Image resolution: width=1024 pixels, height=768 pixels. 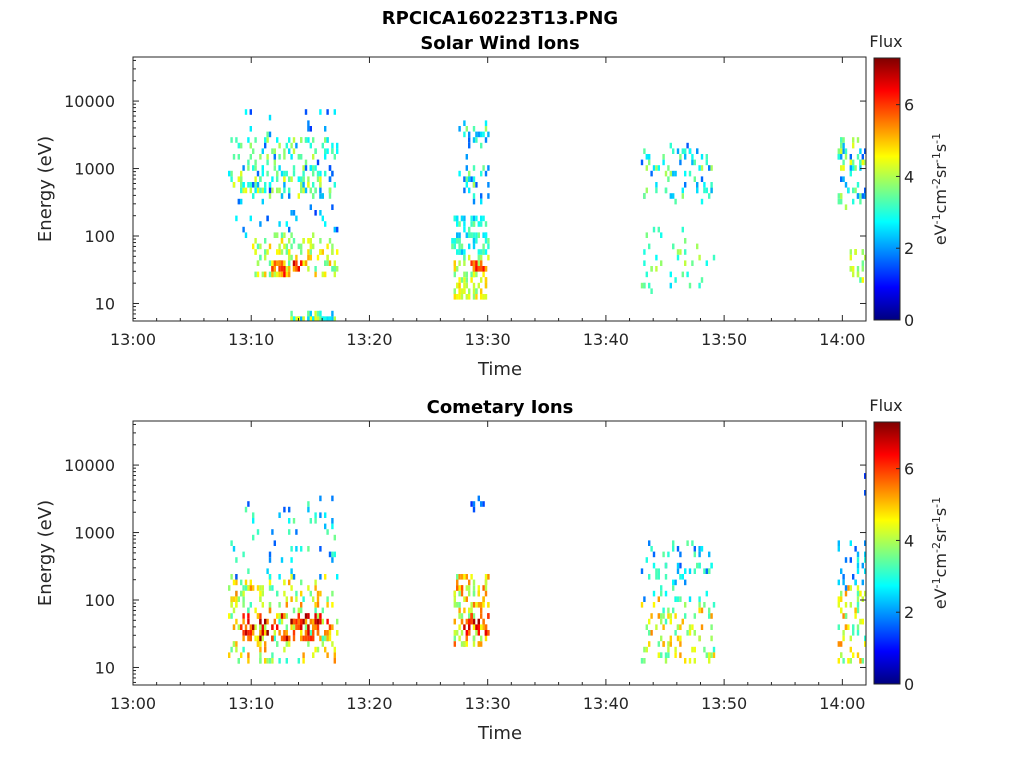 What do you see at coordinates (251, 339) in the screenshot?
I see `x-tick-label: 13:10` at bounding box center [251, 339].